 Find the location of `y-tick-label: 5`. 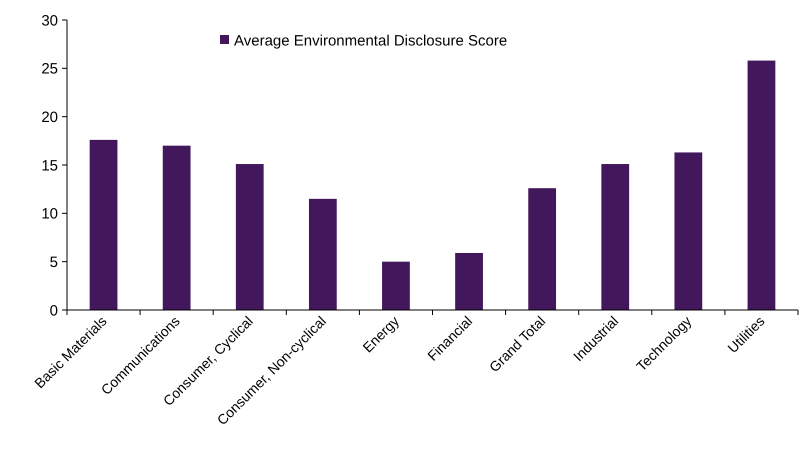

y-tick-label: 5 is located at coordinates (54, 262).